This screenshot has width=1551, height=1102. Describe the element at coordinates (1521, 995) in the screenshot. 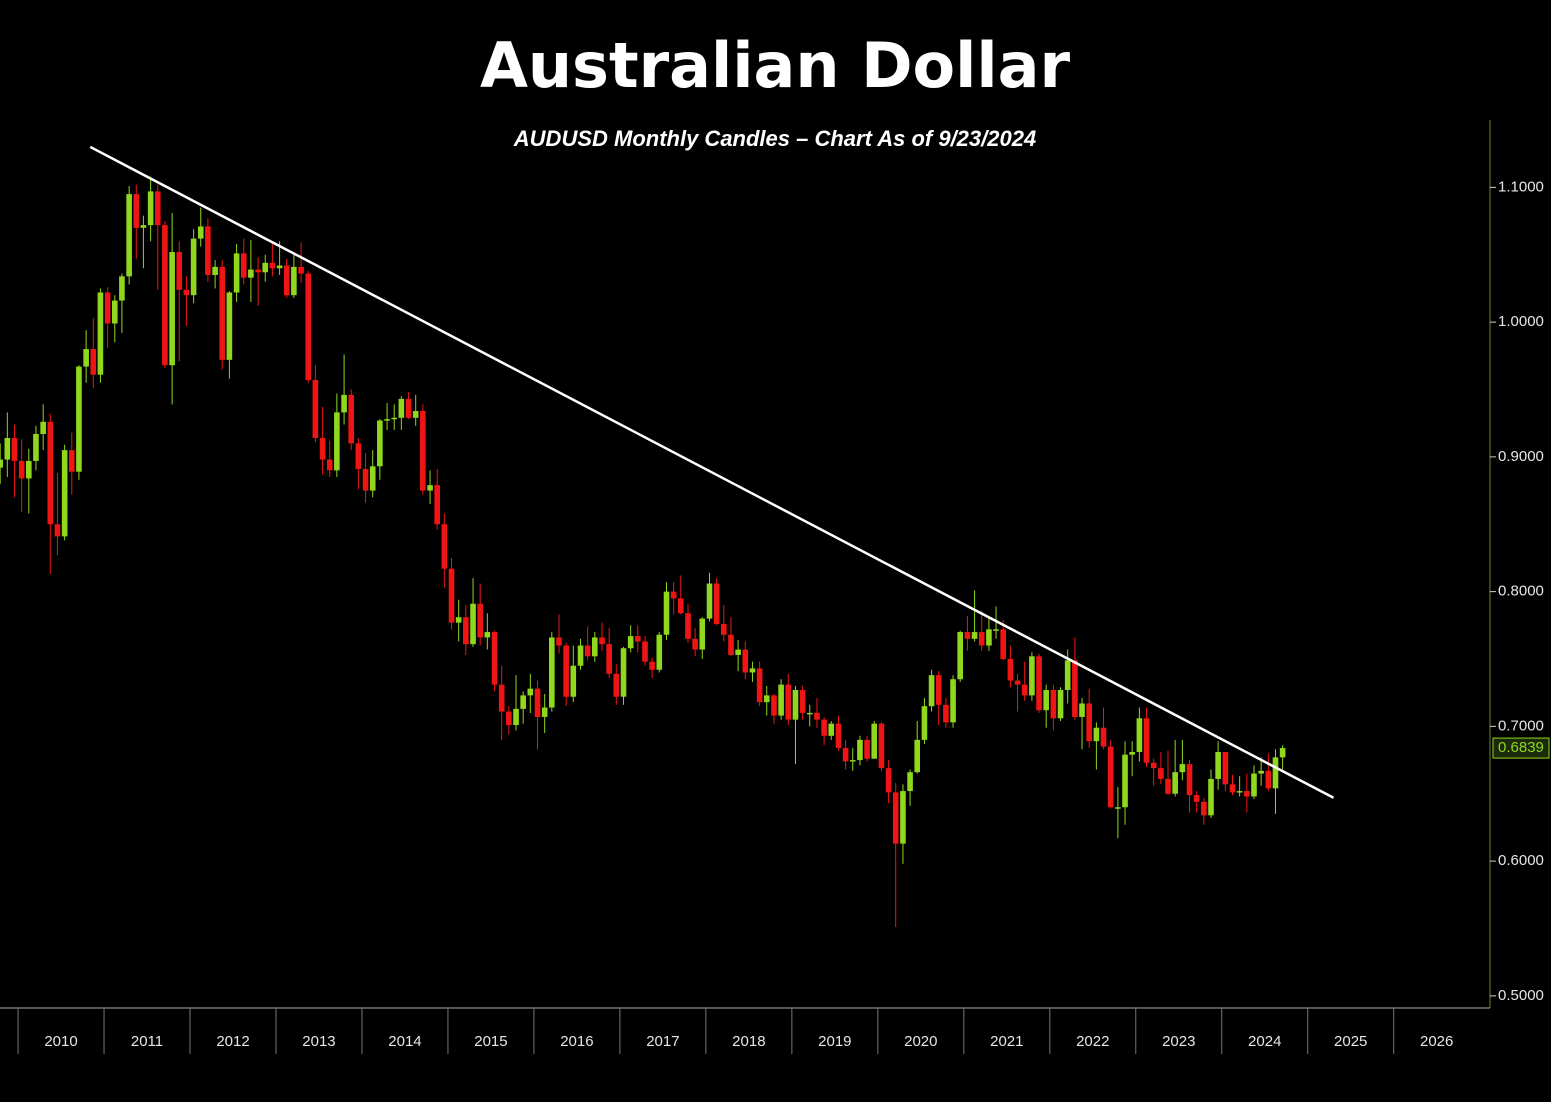

I see `y-tick-label: 0.5000` at that location.